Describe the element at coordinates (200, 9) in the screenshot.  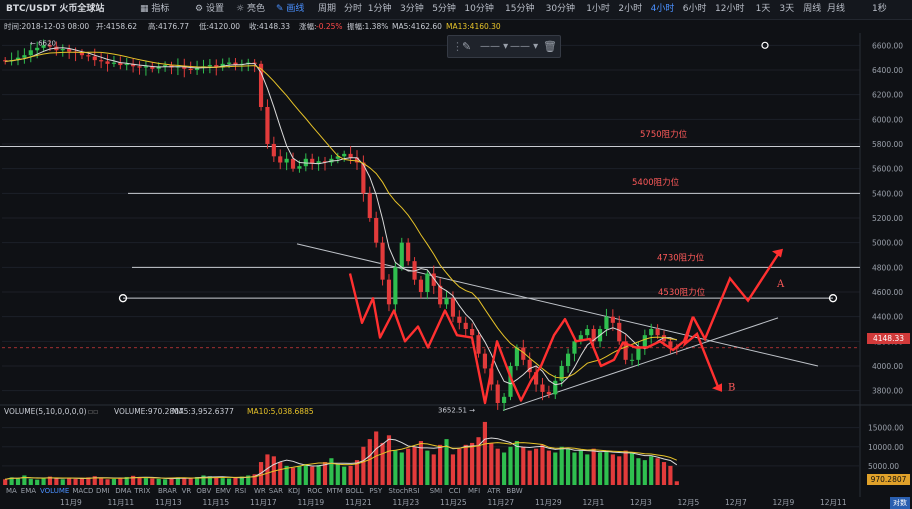
I see `gear-icon: ⚙` at that location.